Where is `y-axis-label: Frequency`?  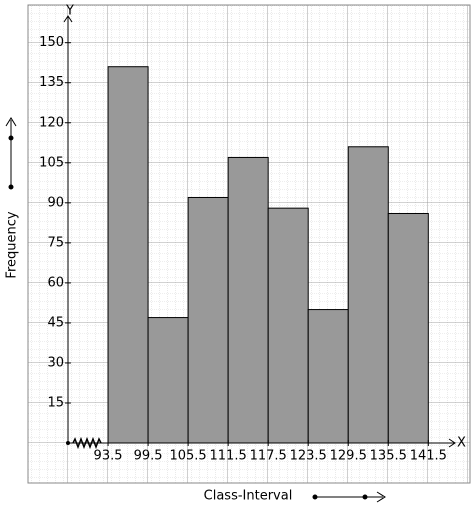
y-axis-label: Frequency is located at coordinates (12, 244).